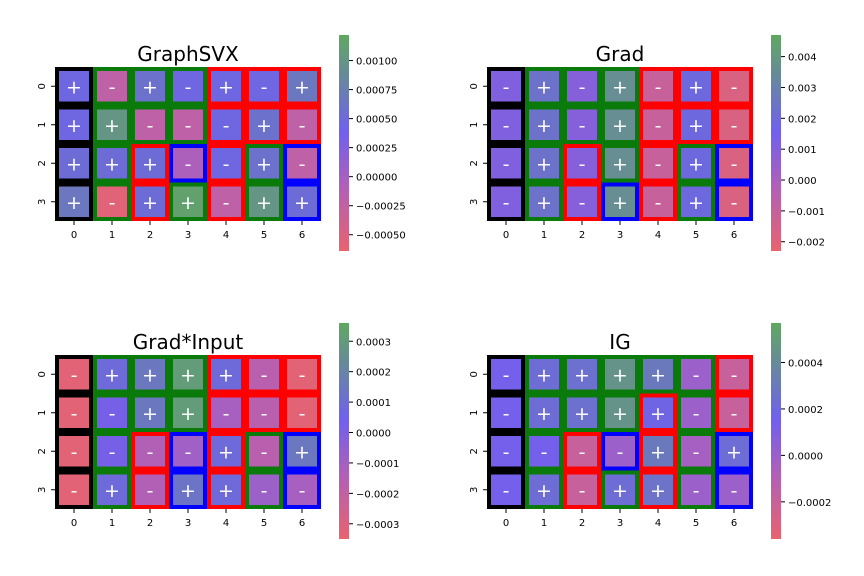 This screenshot has height=576, width=864. I want to click on x-tick-label: 4, so click(658, 523).